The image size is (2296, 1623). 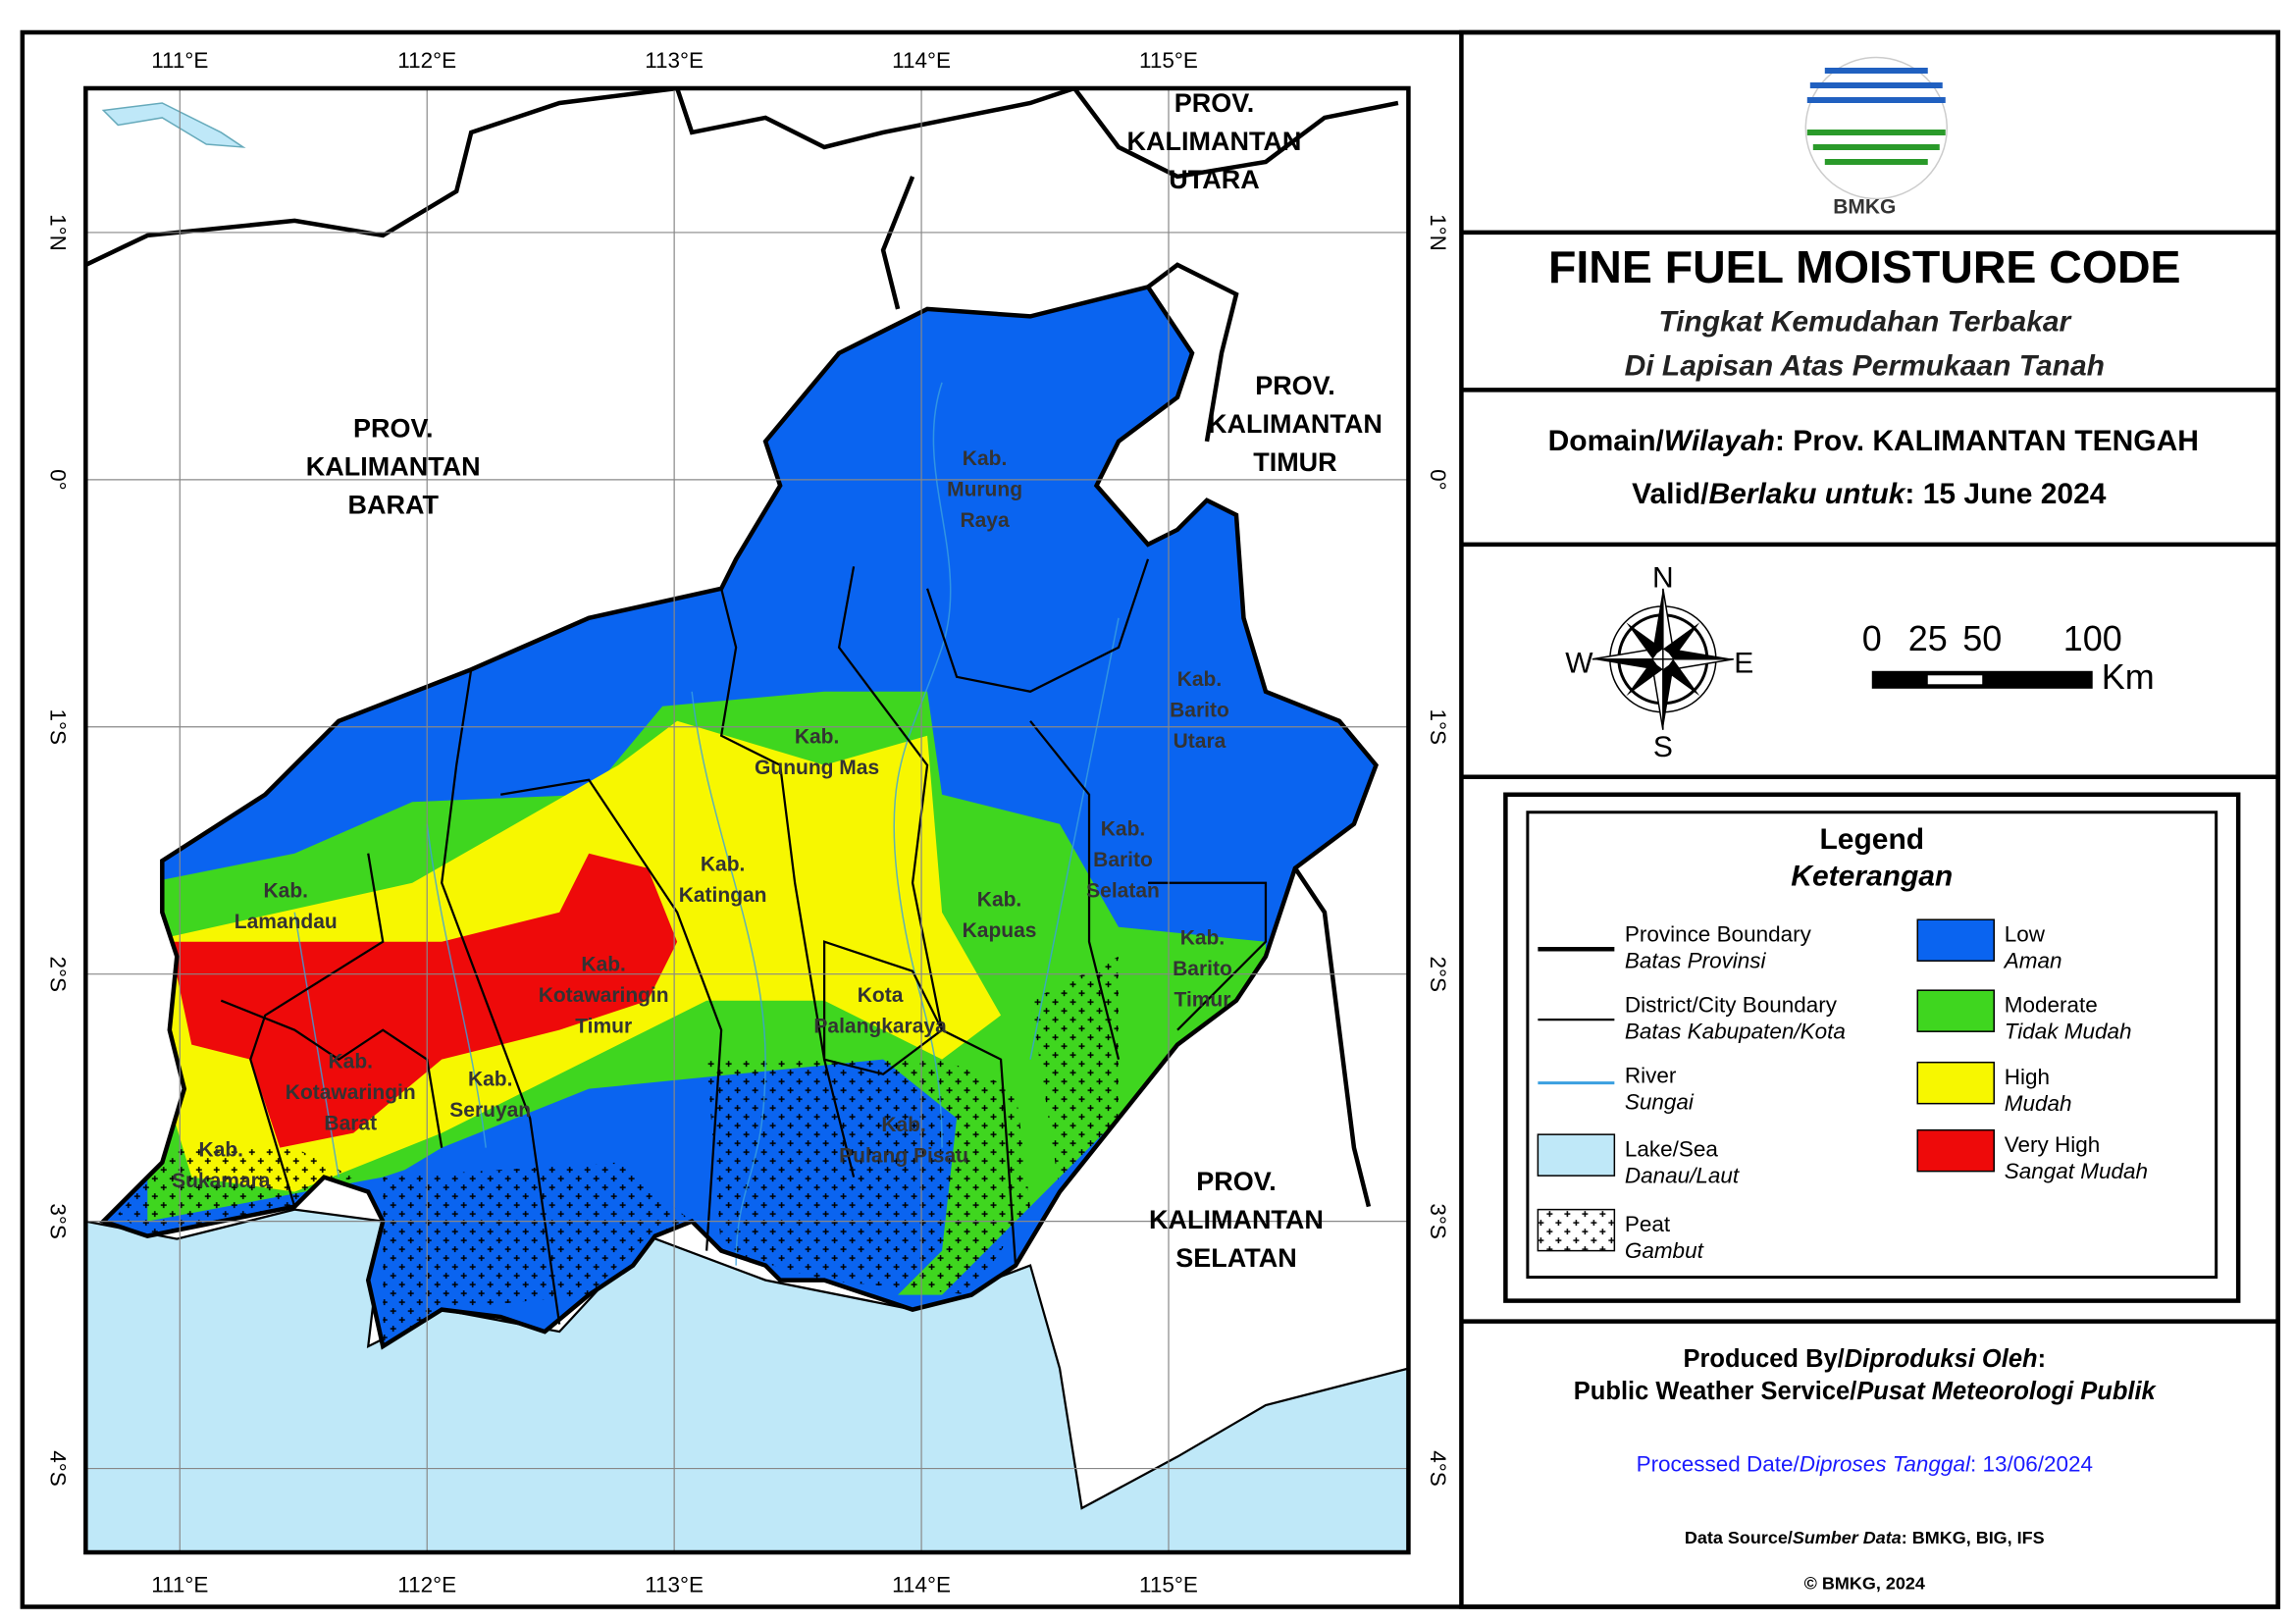 What do you see at coordinates (1955, 680) in the screenshot?
I see `rect` at bounding box center [1955, 680].